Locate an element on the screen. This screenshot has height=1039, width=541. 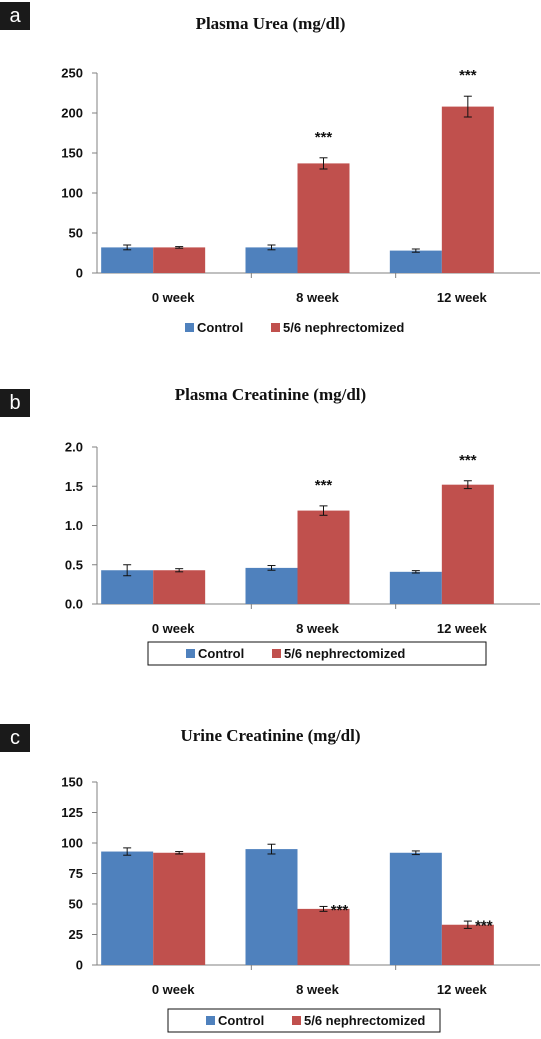
y-tick-label: 75 is located at coordinates (76, 873).